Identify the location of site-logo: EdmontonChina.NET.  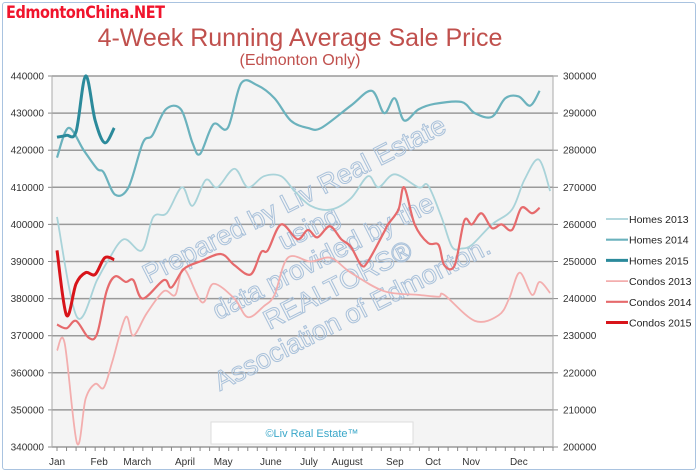
(85, 13).